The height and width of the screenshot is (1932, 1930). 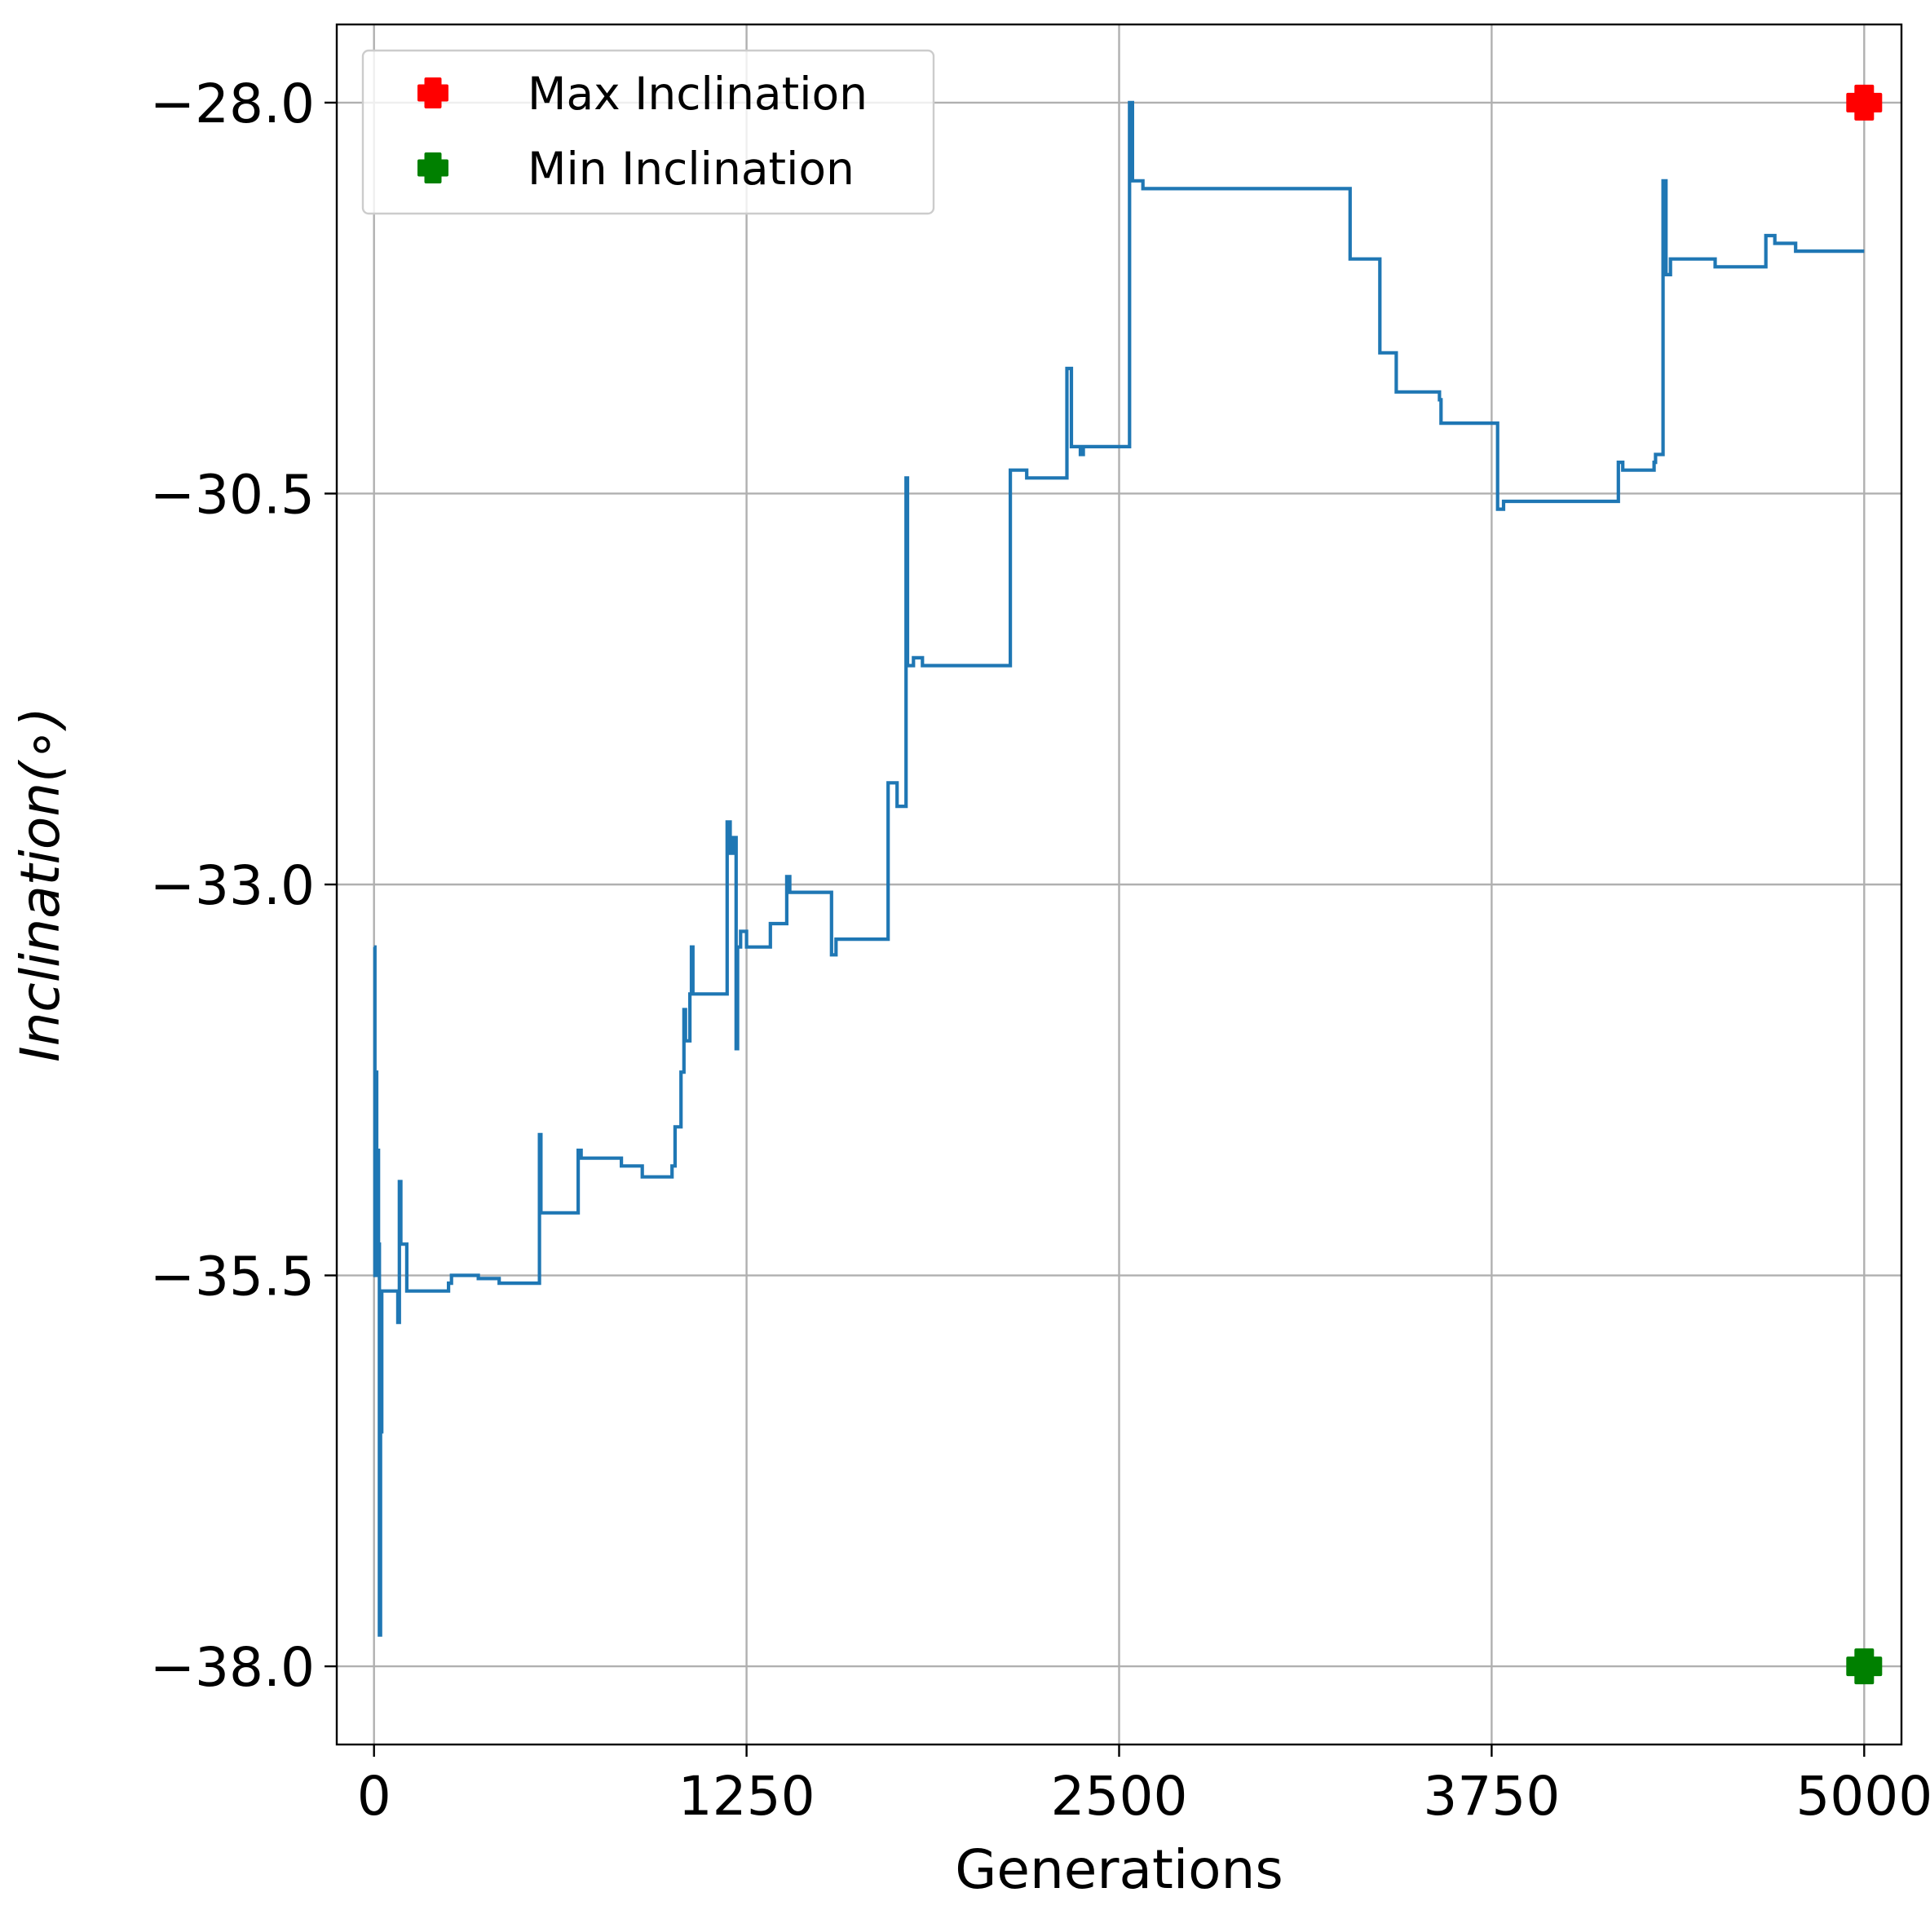 I want to click on y-axis-label: Inclination(∘), so click(x=40, y=884).